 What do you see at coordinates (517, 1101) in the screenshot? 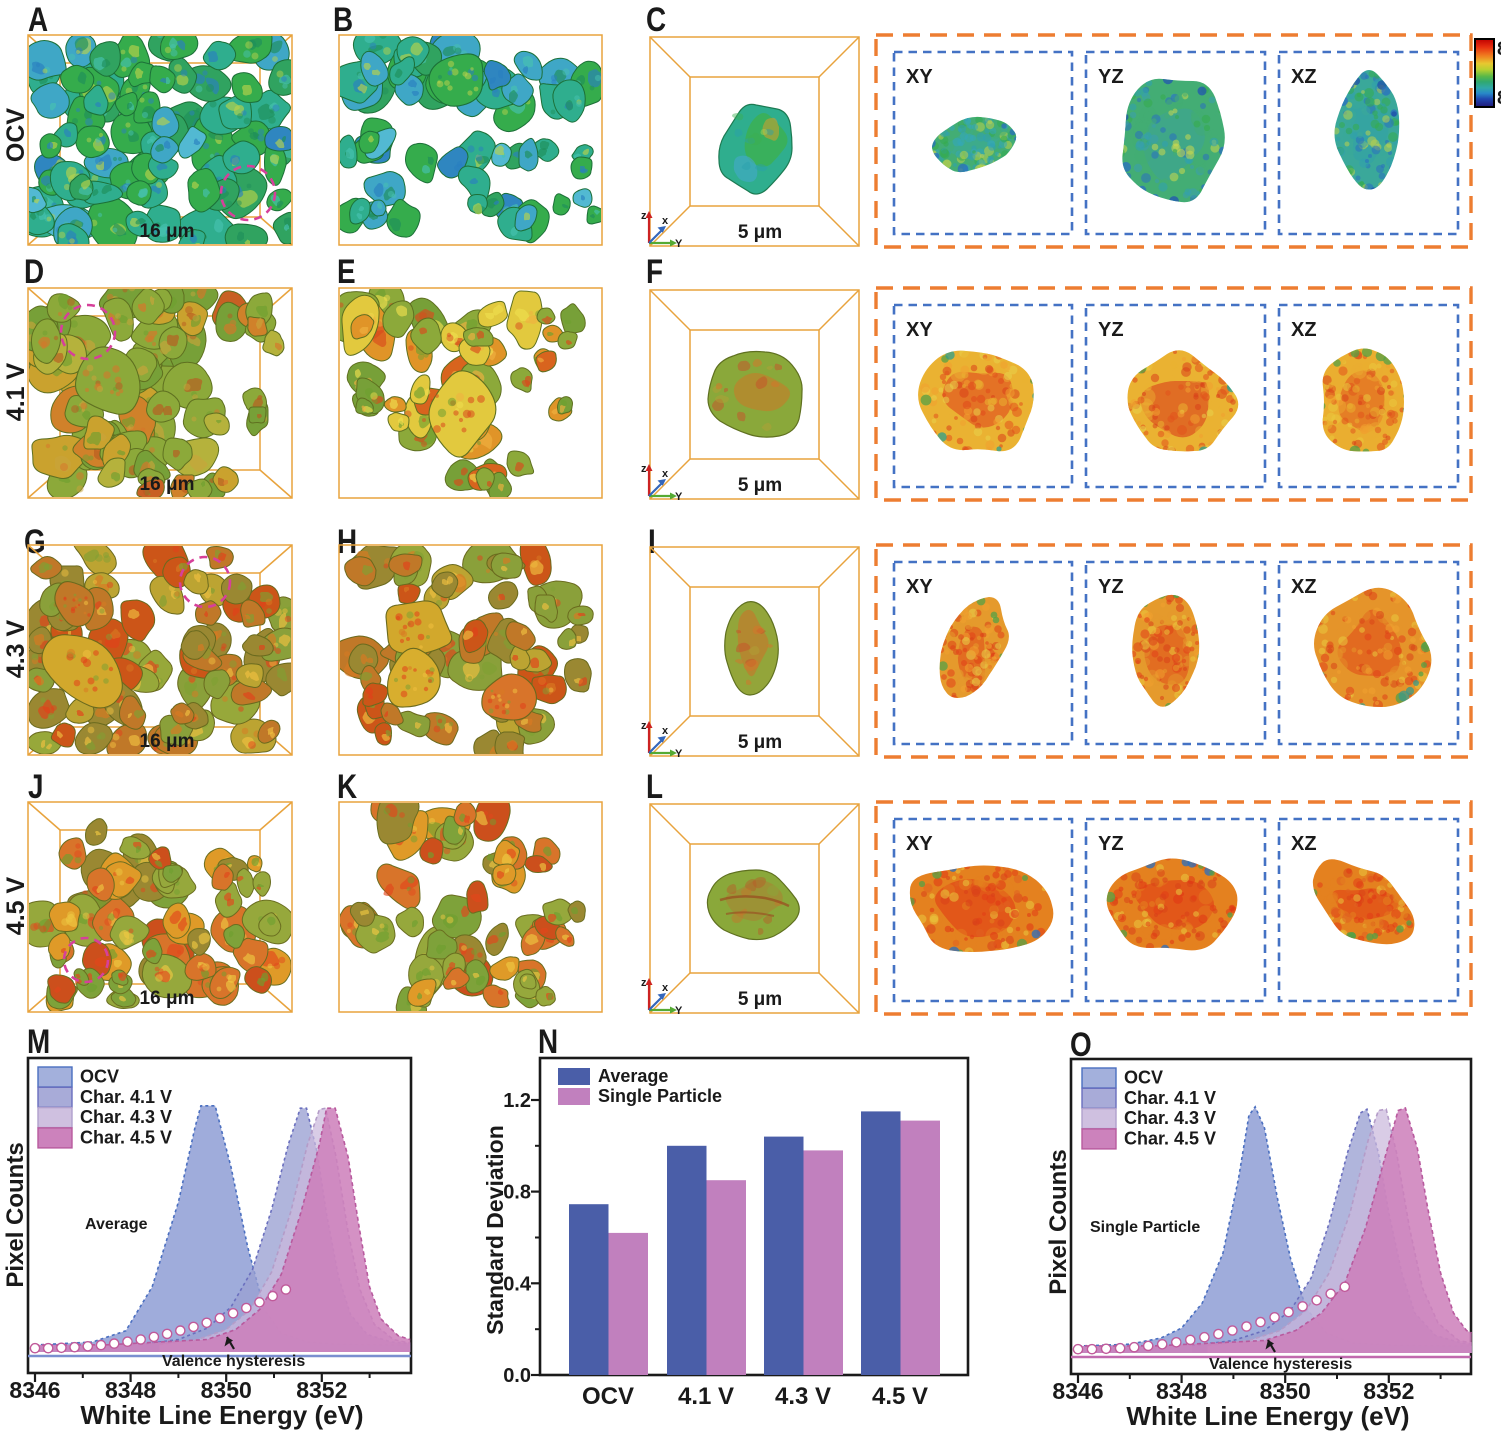
I see `svg-text: 1.2` at bounding box center [517, 1101].